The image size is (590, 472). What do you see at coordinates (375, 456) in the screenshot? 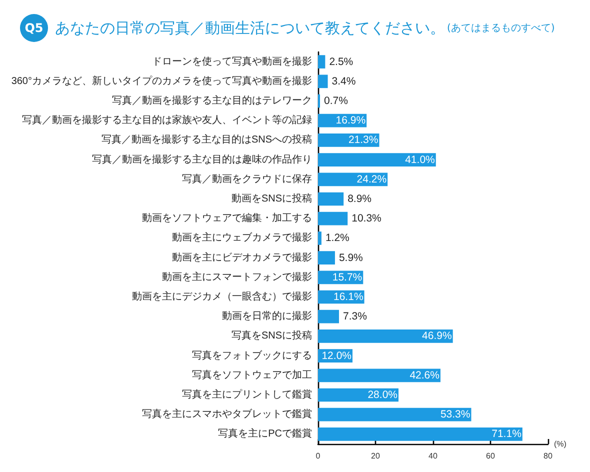
I see `x-tick-label: 20` at bounding box center [375, 456].